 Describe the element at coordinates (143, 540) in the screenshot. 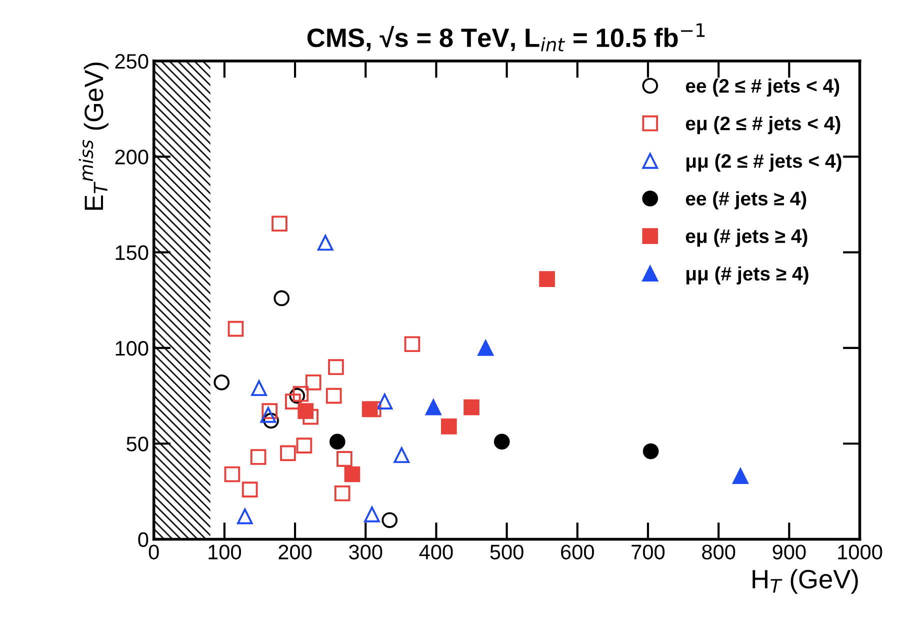

I see `y-tick-label: 0` at that location.